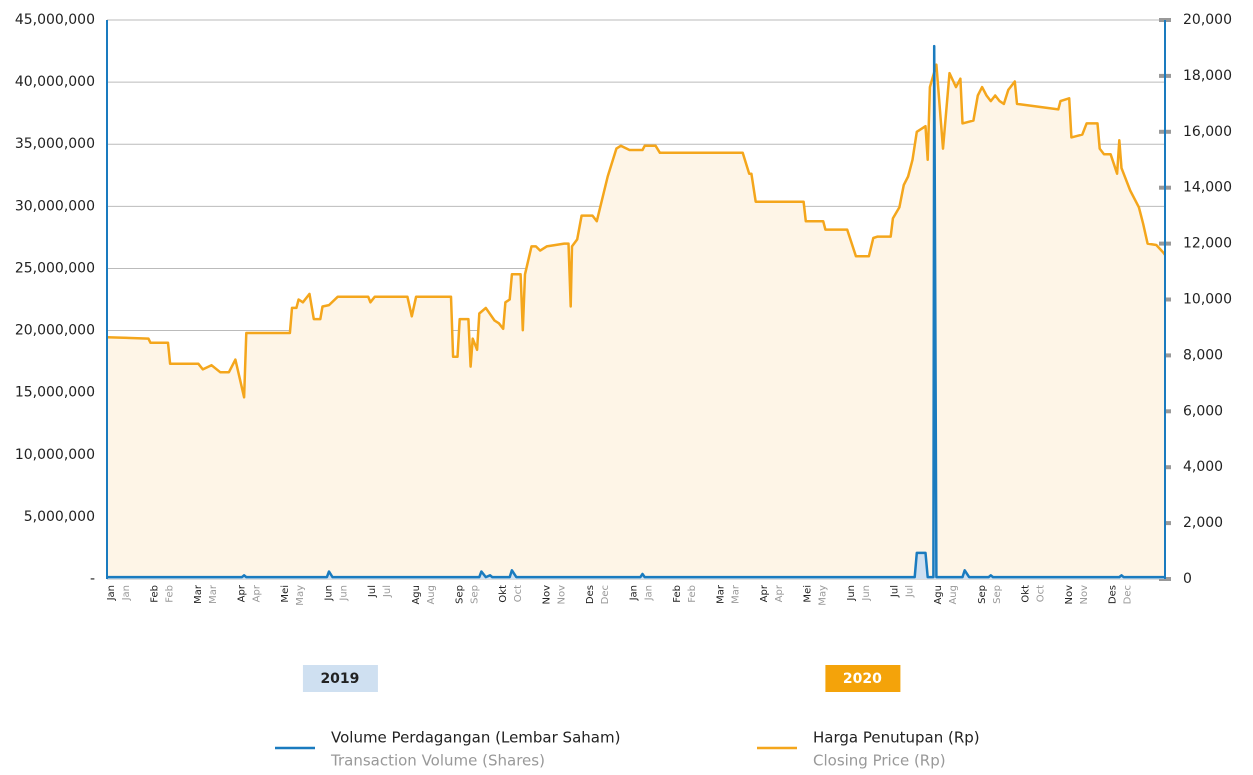 The width and height of the screenshot is (1253, 775). Describe the element at coordinates (55, 393) in the screenshot. I see `y-tick-label: 15,000,000` at that location.